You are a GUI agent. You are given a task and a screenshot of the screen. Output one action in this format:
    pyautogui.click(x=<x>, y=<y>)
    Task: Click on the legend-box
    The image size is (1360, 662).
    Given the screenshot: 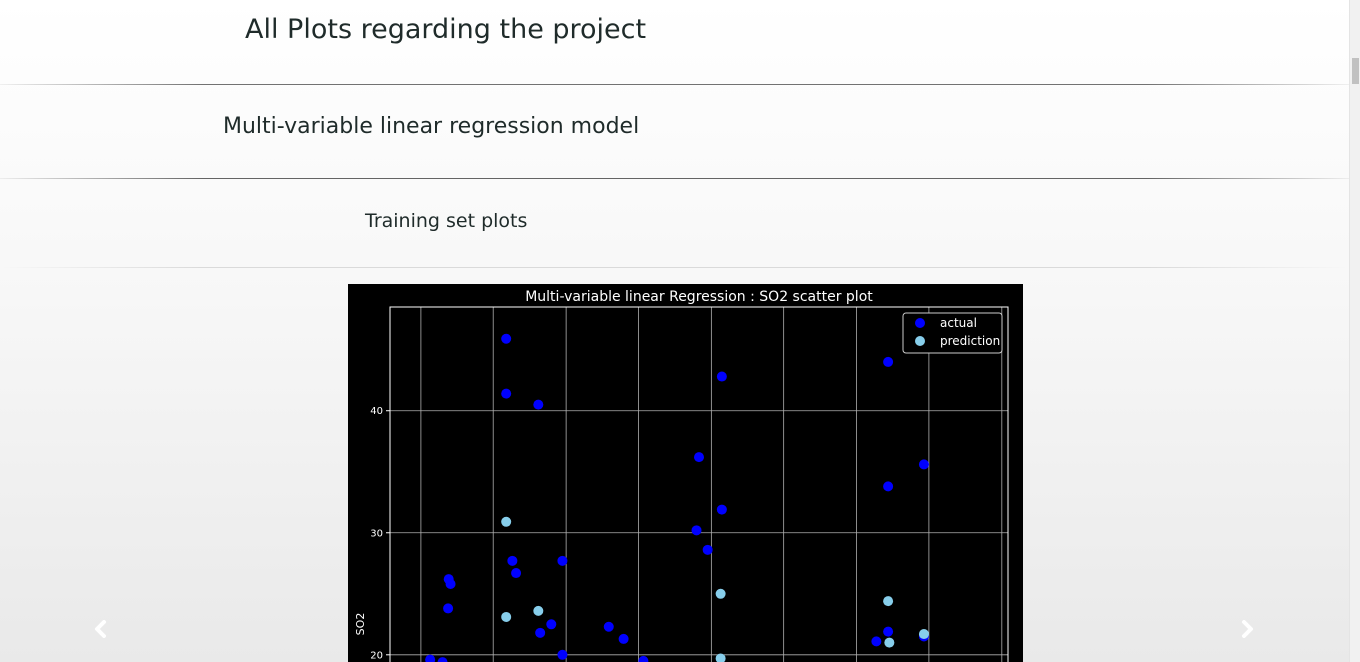 What is the action you would take?
    pyautogui.click(x=952, y=333)
    